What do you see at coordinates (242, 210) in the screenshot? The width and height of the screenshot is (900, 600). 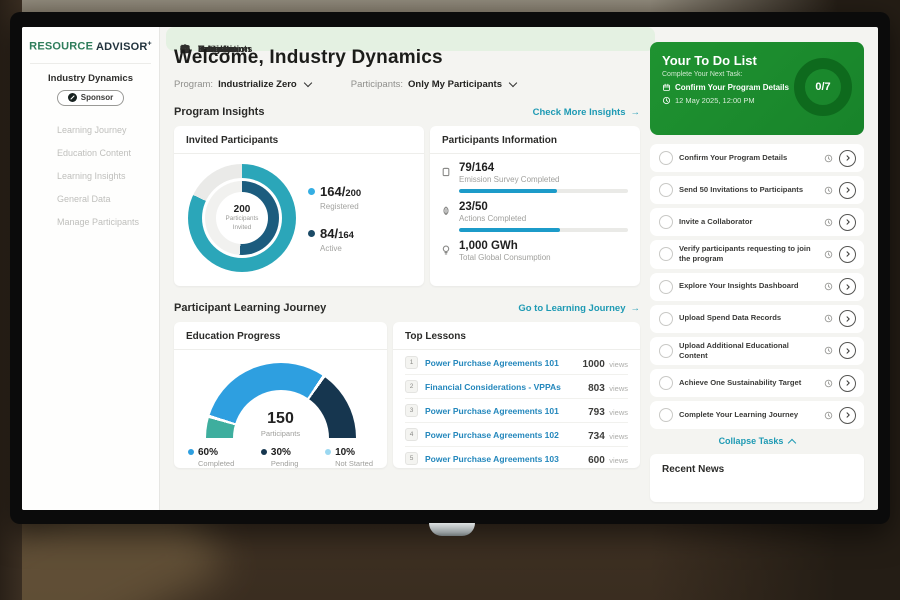 I see `donut-center-value: 200` at bounding box center [242, 210].